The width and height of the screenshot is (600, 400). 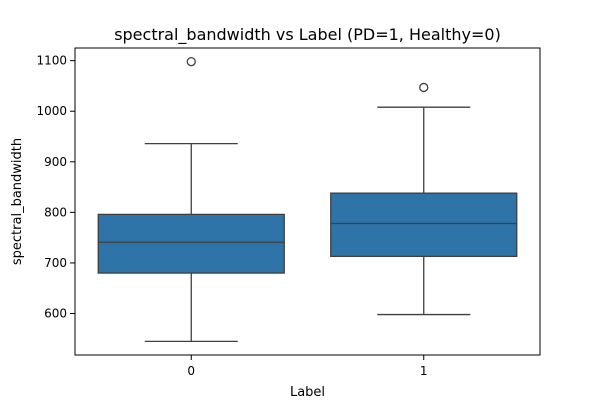 I want to click on y-tick-label: 900, so click(x=55, y=162).